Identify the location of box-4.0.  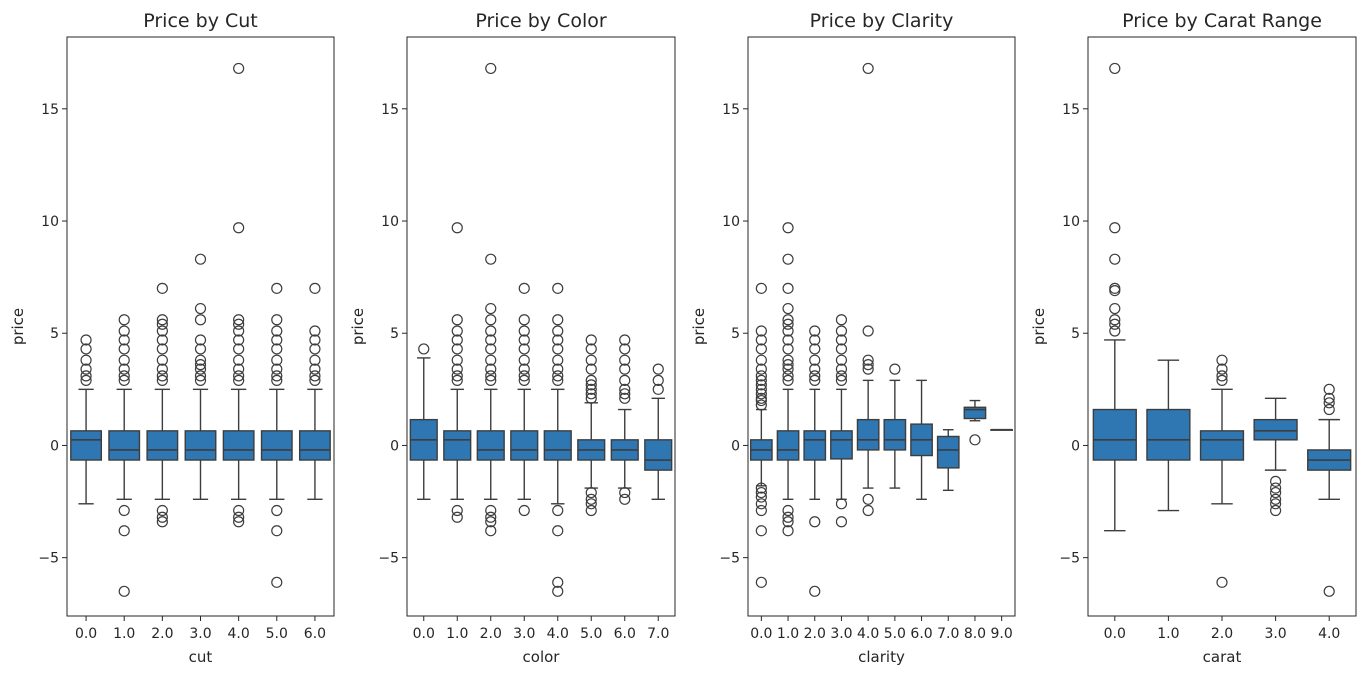
(868, 289).